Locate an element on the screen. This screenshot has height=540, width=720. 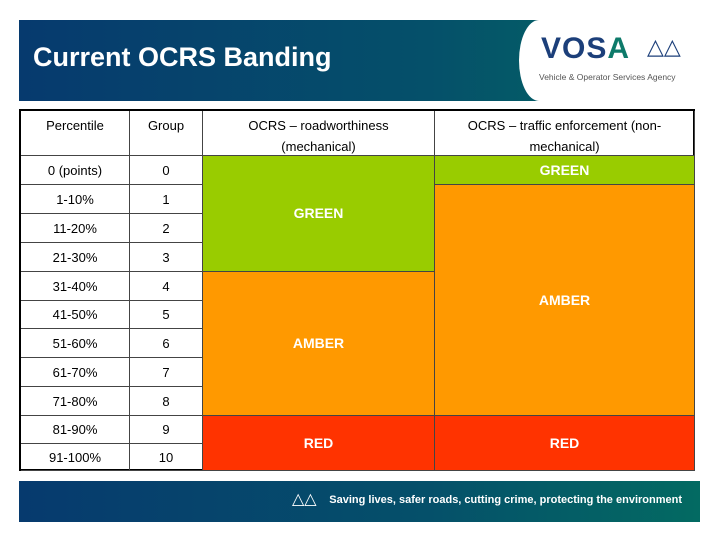
group-cell: 0 is located at coordinates (166, 170).